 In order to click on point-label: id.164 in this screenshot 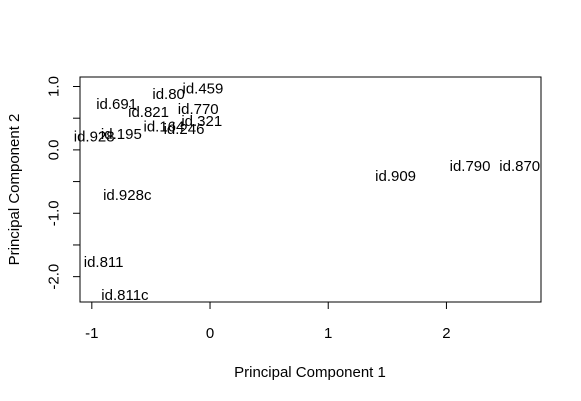, I will do `click(163, 127)`.